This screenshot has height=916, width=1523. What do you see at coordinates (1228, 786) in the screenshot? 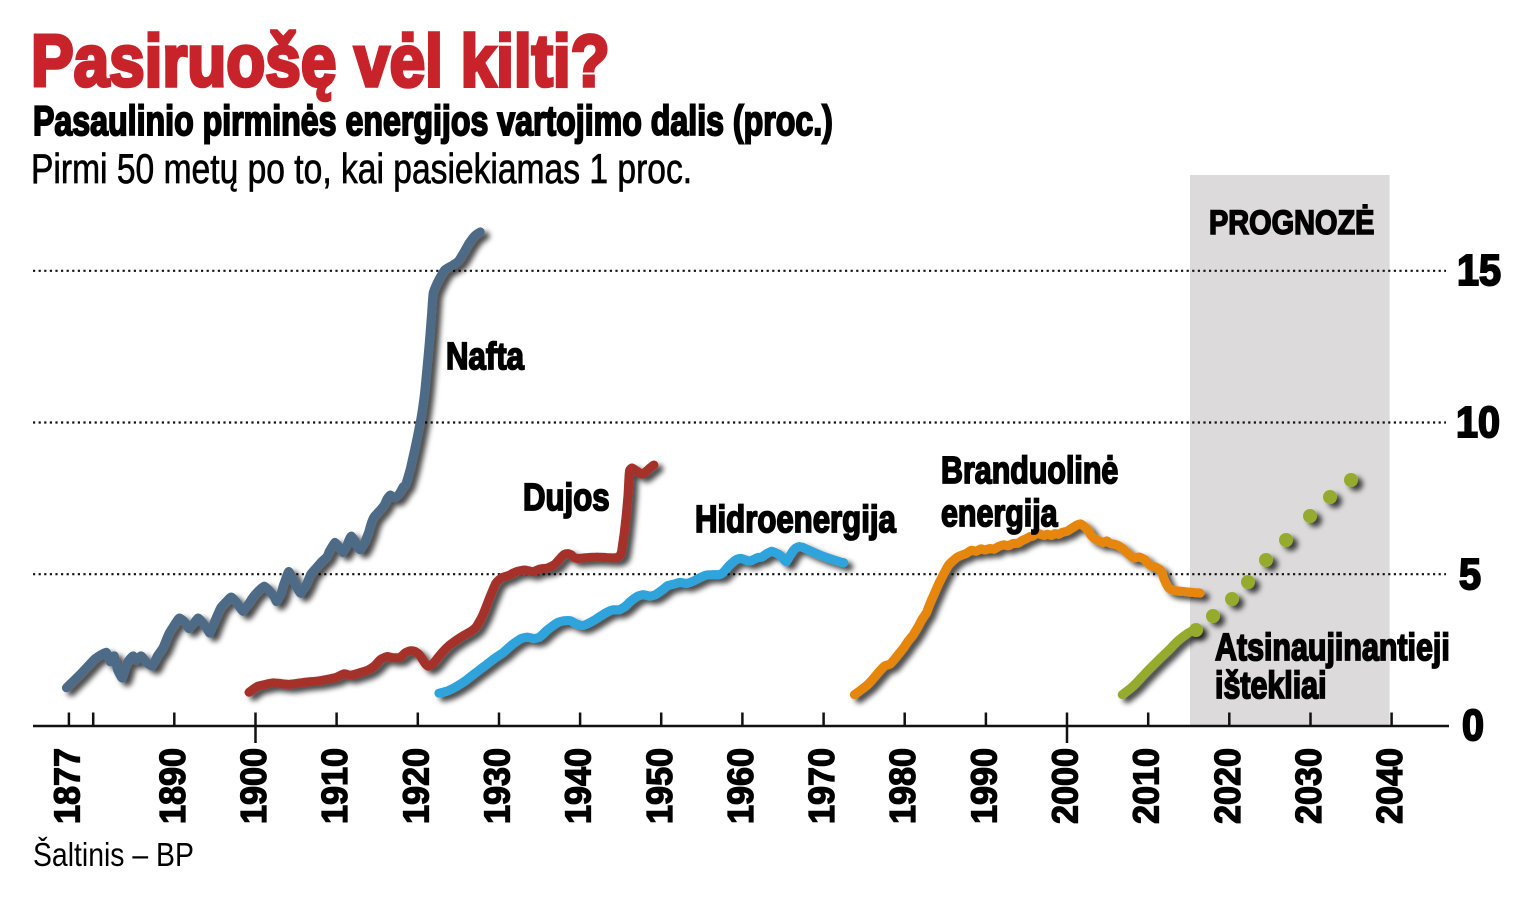
I see `svg-text: 2020` at bounding box center [1228, 786].